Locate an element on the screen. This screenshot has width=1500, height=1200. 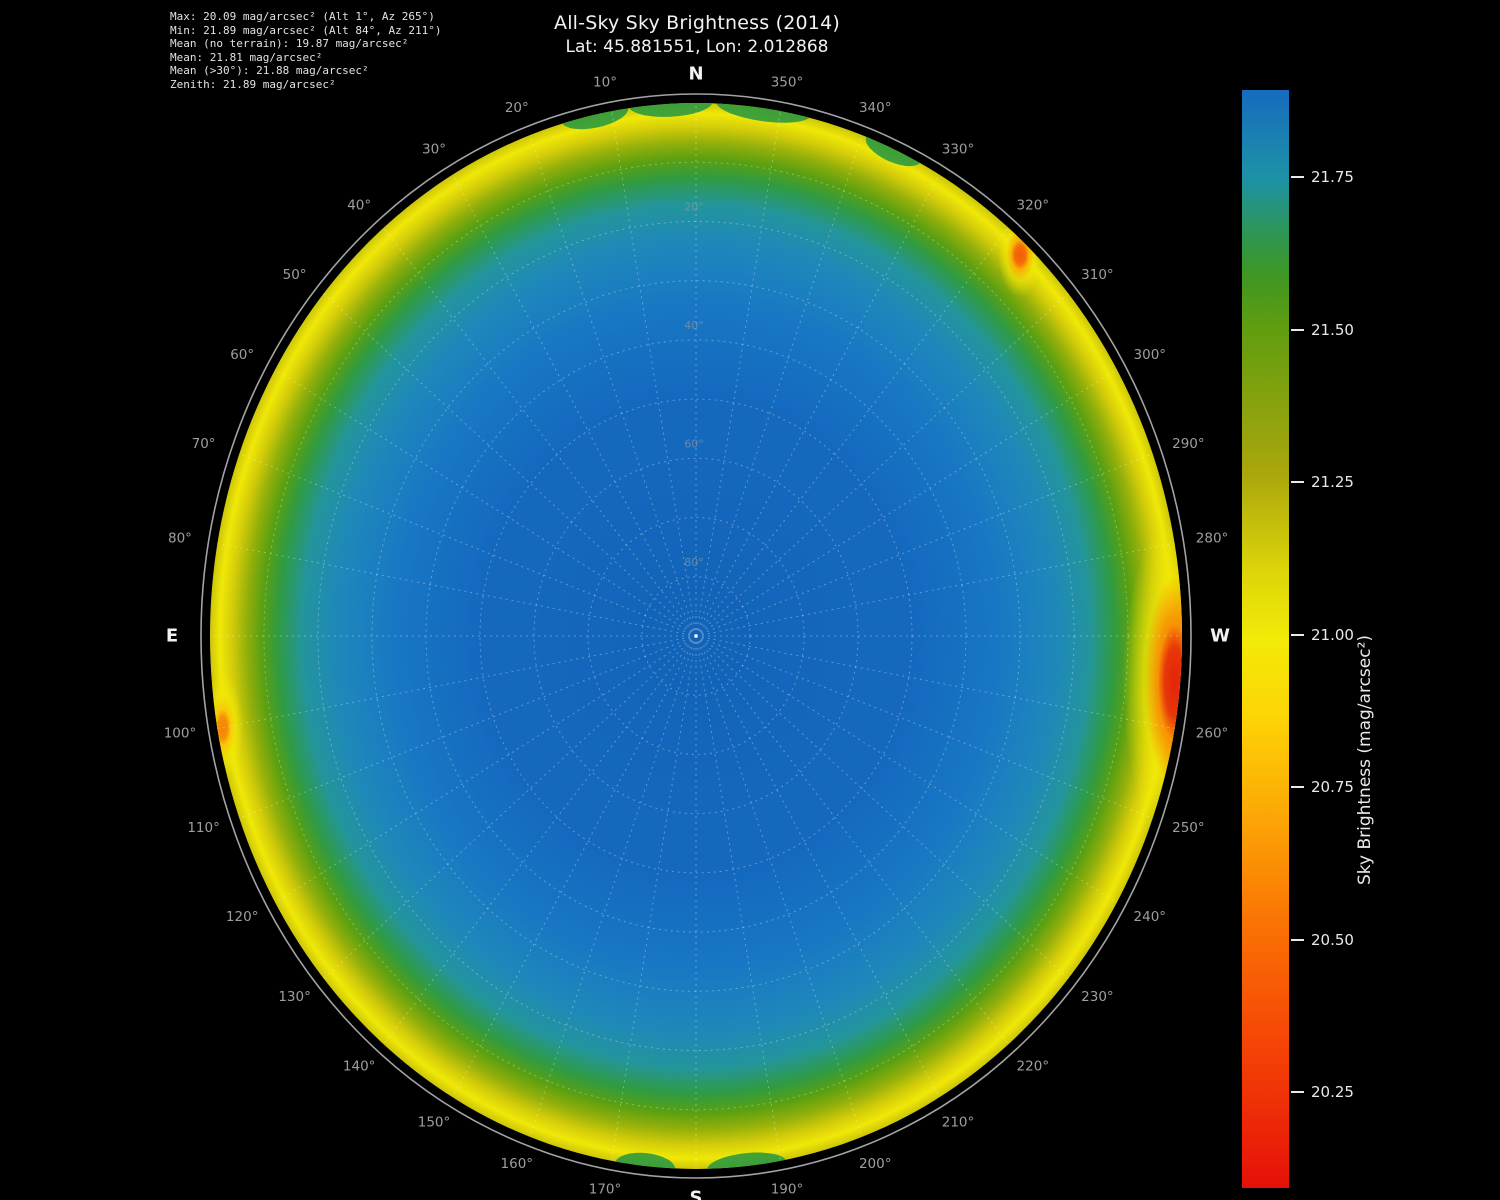
stat-line: Mean (>30°): 21.88 mag/arcsec² is located at coordinates (269, 71).